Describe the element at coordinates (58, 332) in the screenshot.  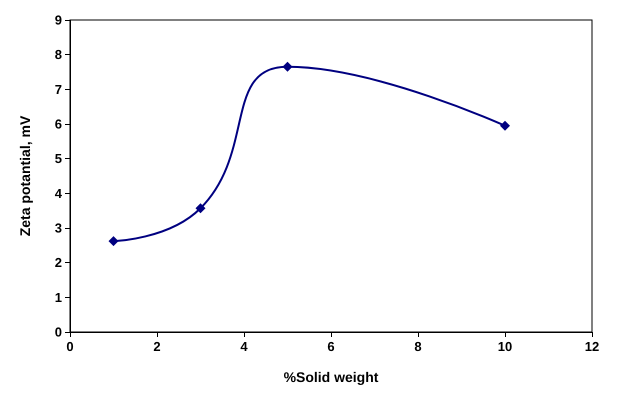
I see `y-tick-label: 0` at that location.